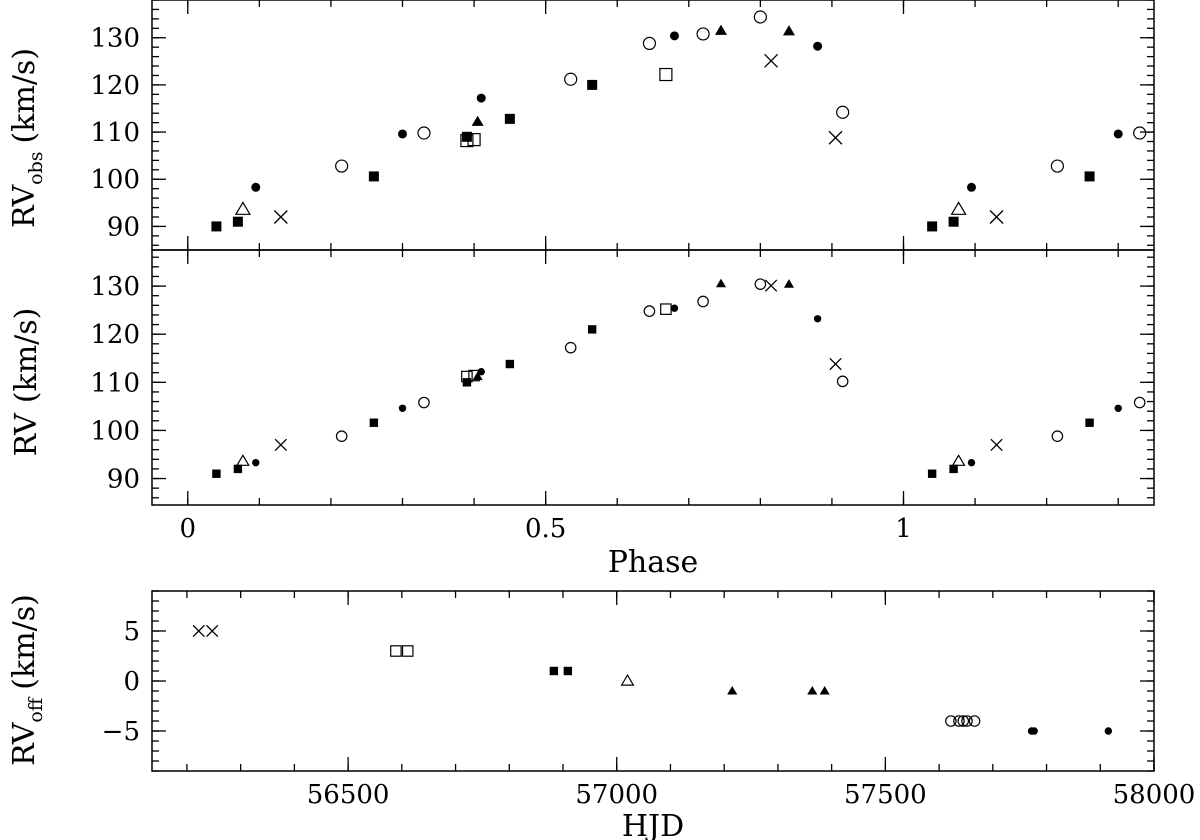 This screenshot has width=1200, height=840. Describe the element at coordinates (115, 383) in the screenshot. I see `y-tick-label: 110` at that location.